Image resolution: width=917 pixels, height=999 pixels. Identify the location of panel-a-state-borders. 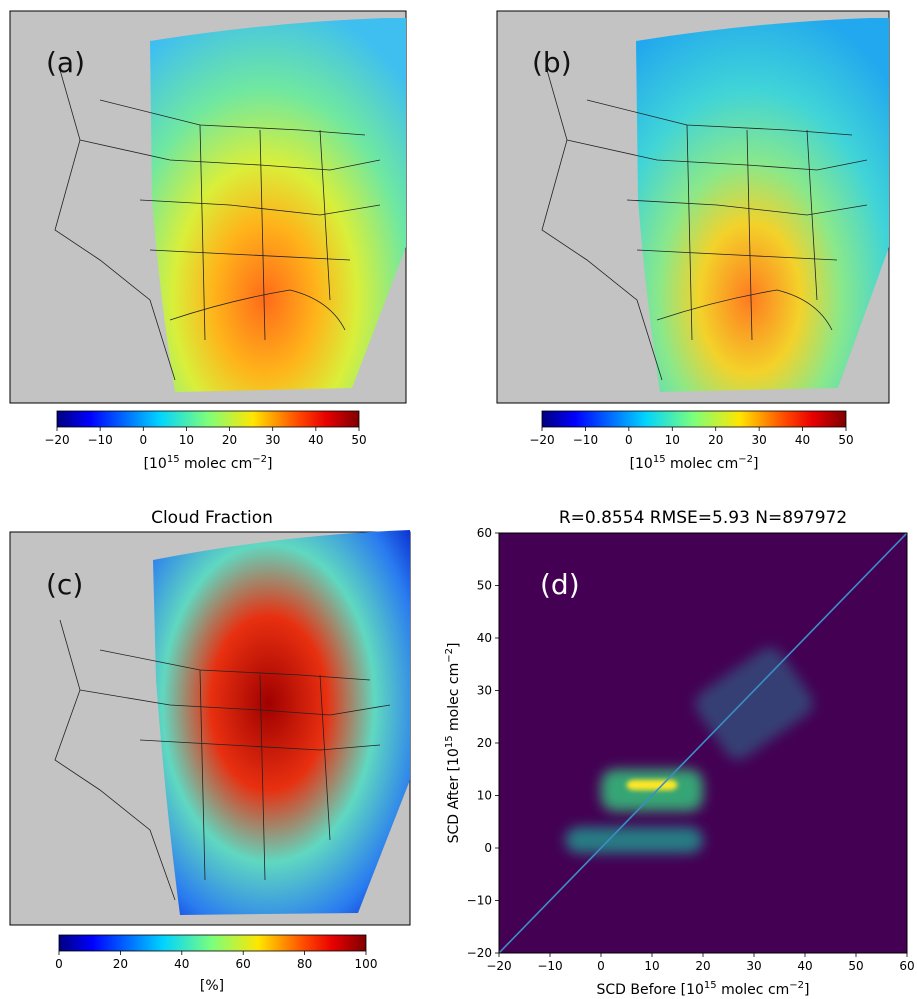
(217, 225).